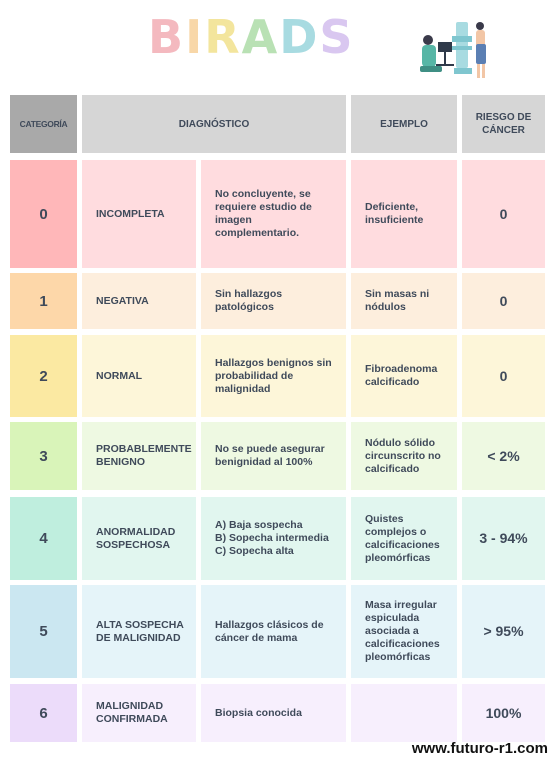 This screenshot has width=555, height=768. What do you see at coordinates (139, 301) in the screenshot?
I see `diagnosis-cell: NEGATIVA` at bounding box center [139, 301].